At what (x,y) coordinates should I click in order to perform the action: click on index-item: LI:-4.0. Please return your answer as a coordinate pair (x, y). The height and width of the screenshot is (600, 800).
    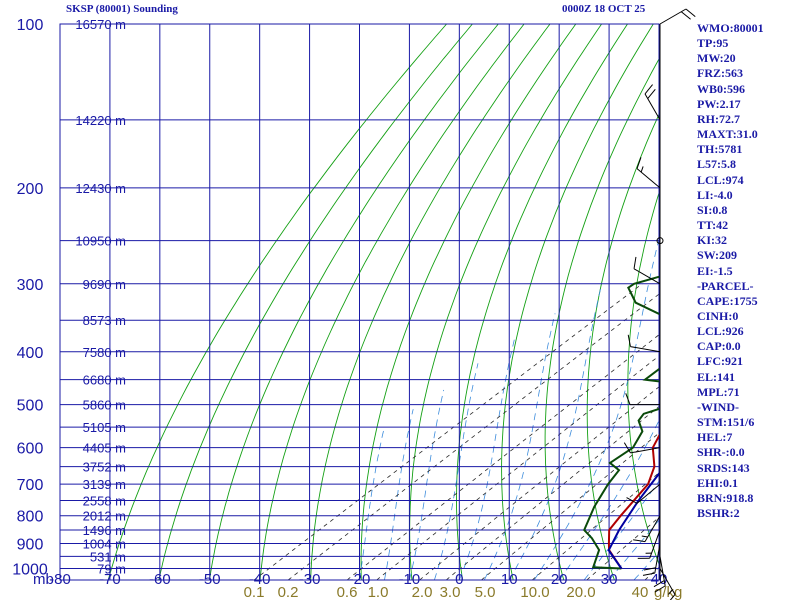
    Looking at the image, I should click on (715, 194).